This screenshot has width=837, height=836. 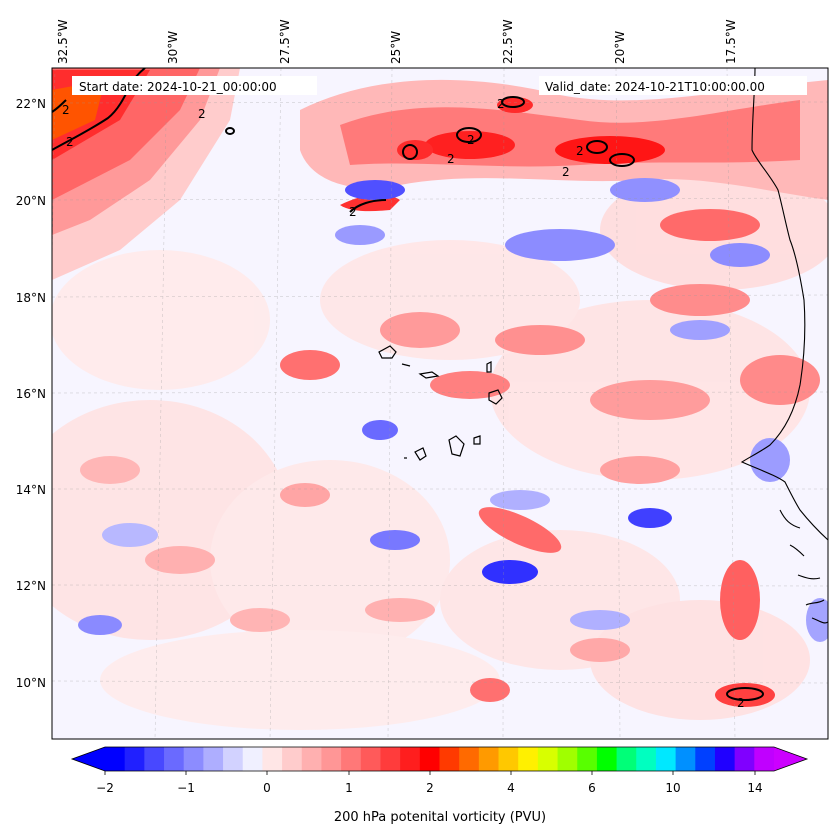 What do you see at coordinates (105, 788) in the screenshot?
I see `colorbar-tick-label: −2` at bounding box center [105, 788].